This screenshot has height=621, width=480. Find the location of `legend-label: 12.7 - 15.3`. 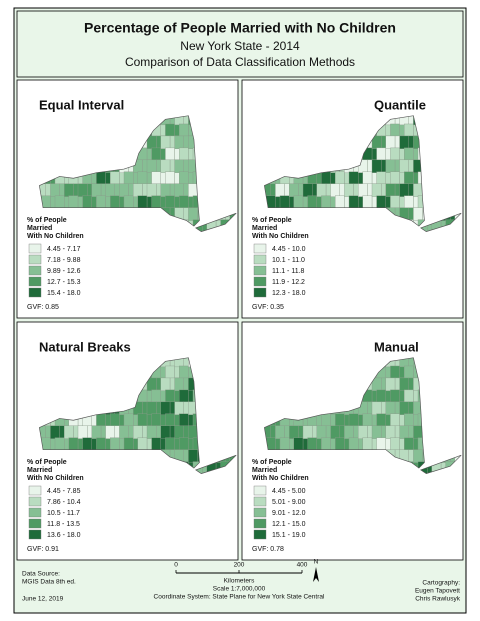

legend-label: 12.7 - 15.3 is located at coordinates (64, 282).